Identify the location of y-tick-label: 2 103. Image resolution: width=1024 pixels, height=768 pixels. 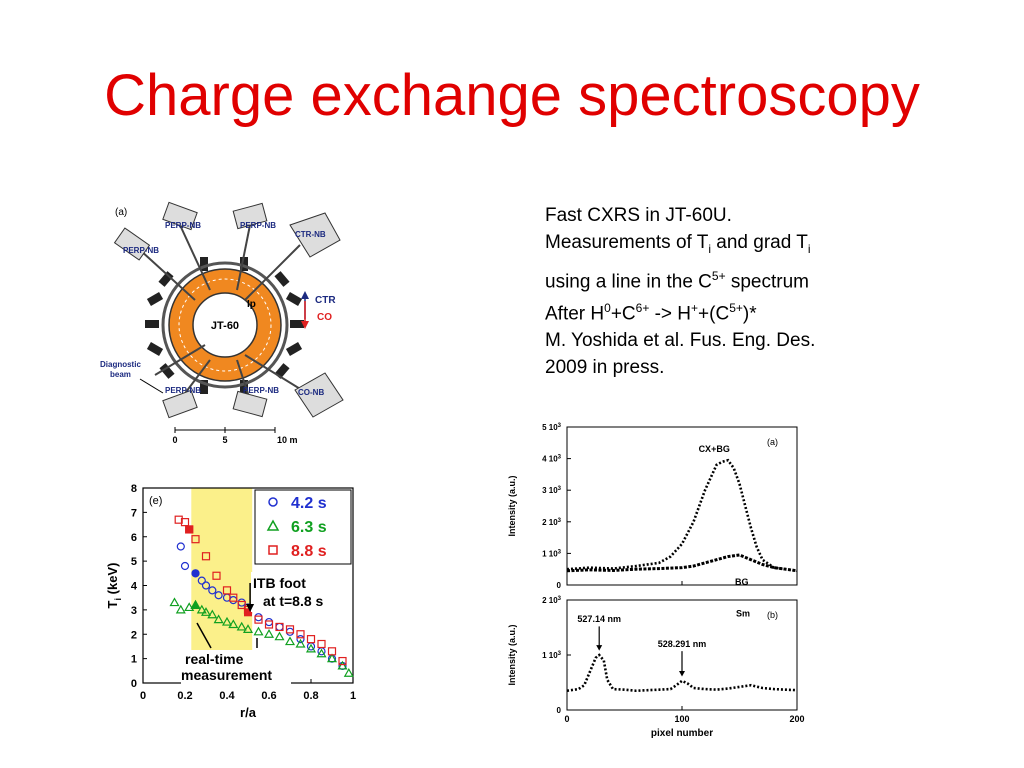
(552, 600).